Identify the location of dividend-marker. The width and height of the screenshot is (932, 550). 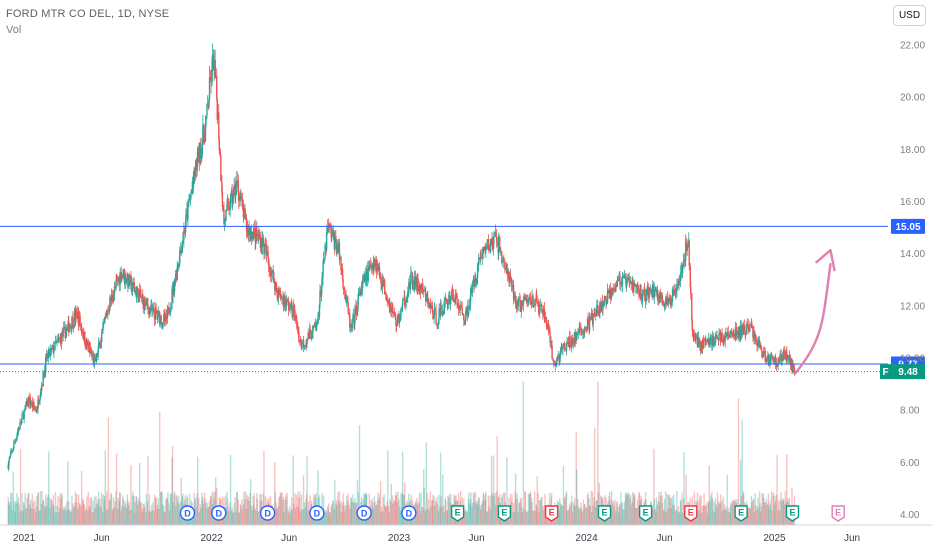
(267, 513).